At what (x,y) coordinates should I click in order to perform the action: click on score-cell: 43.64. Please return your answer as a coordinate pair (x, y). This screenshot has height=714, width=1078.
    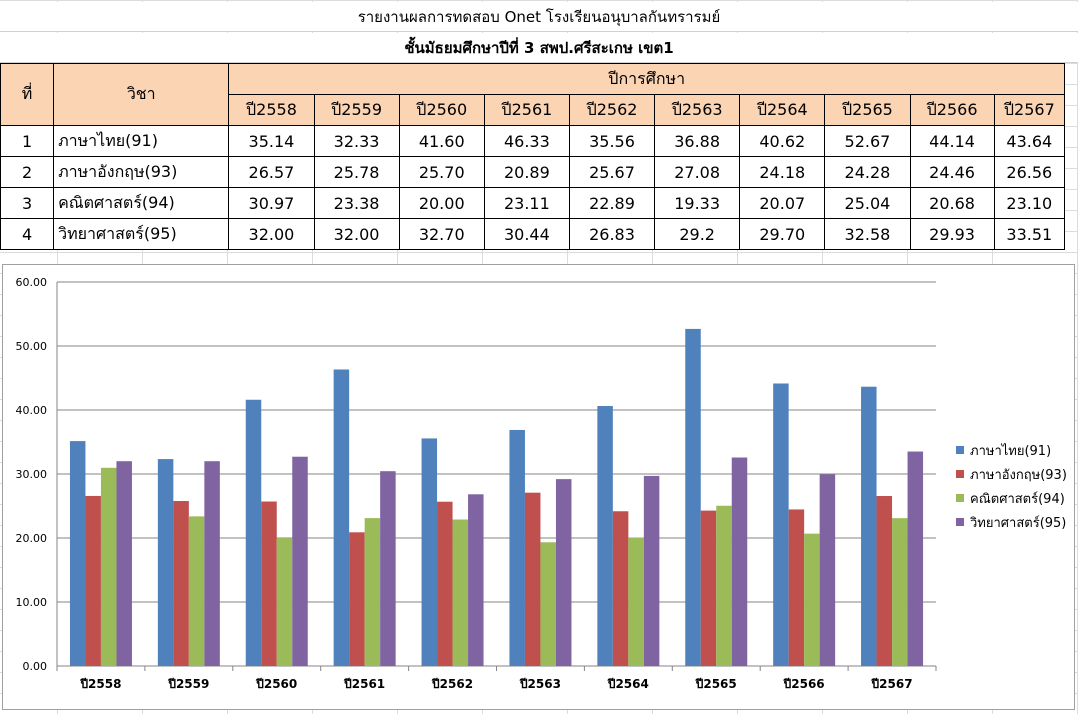
    Looking at the image, I should click on (1029, 141).